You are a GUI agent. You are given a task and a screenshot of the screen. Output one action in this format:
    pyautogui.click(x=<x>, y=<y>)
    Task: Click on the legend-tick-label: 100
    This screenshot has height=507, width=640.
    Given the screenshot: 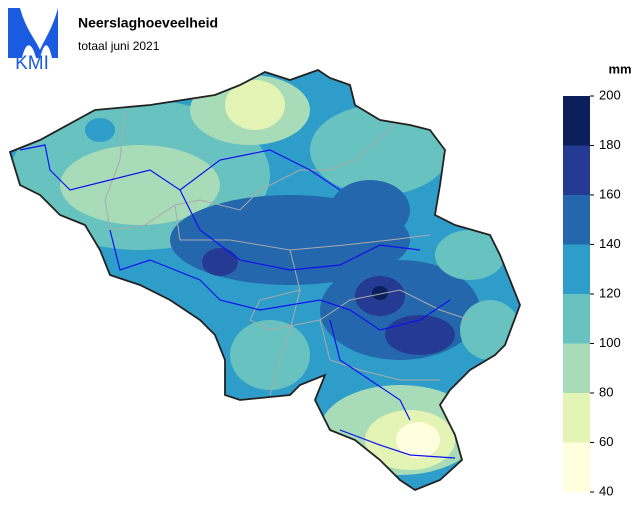 What is the action you would take?
    pyautogui.click(x=610, y=342)
    